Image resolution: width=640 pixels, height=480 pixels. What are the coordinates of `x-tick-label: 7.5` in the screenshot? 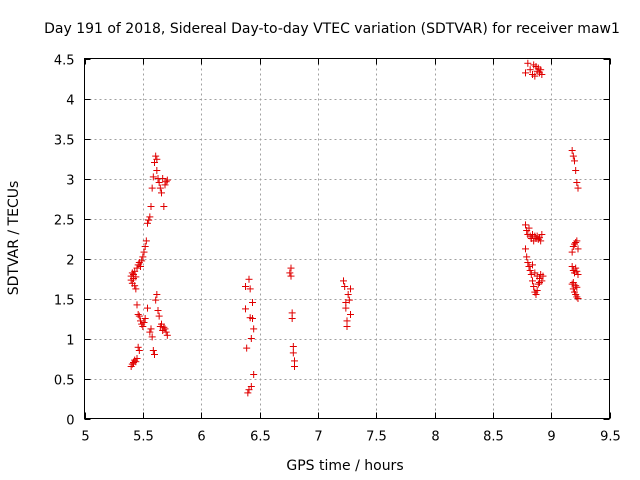 It's located at (376, 437).